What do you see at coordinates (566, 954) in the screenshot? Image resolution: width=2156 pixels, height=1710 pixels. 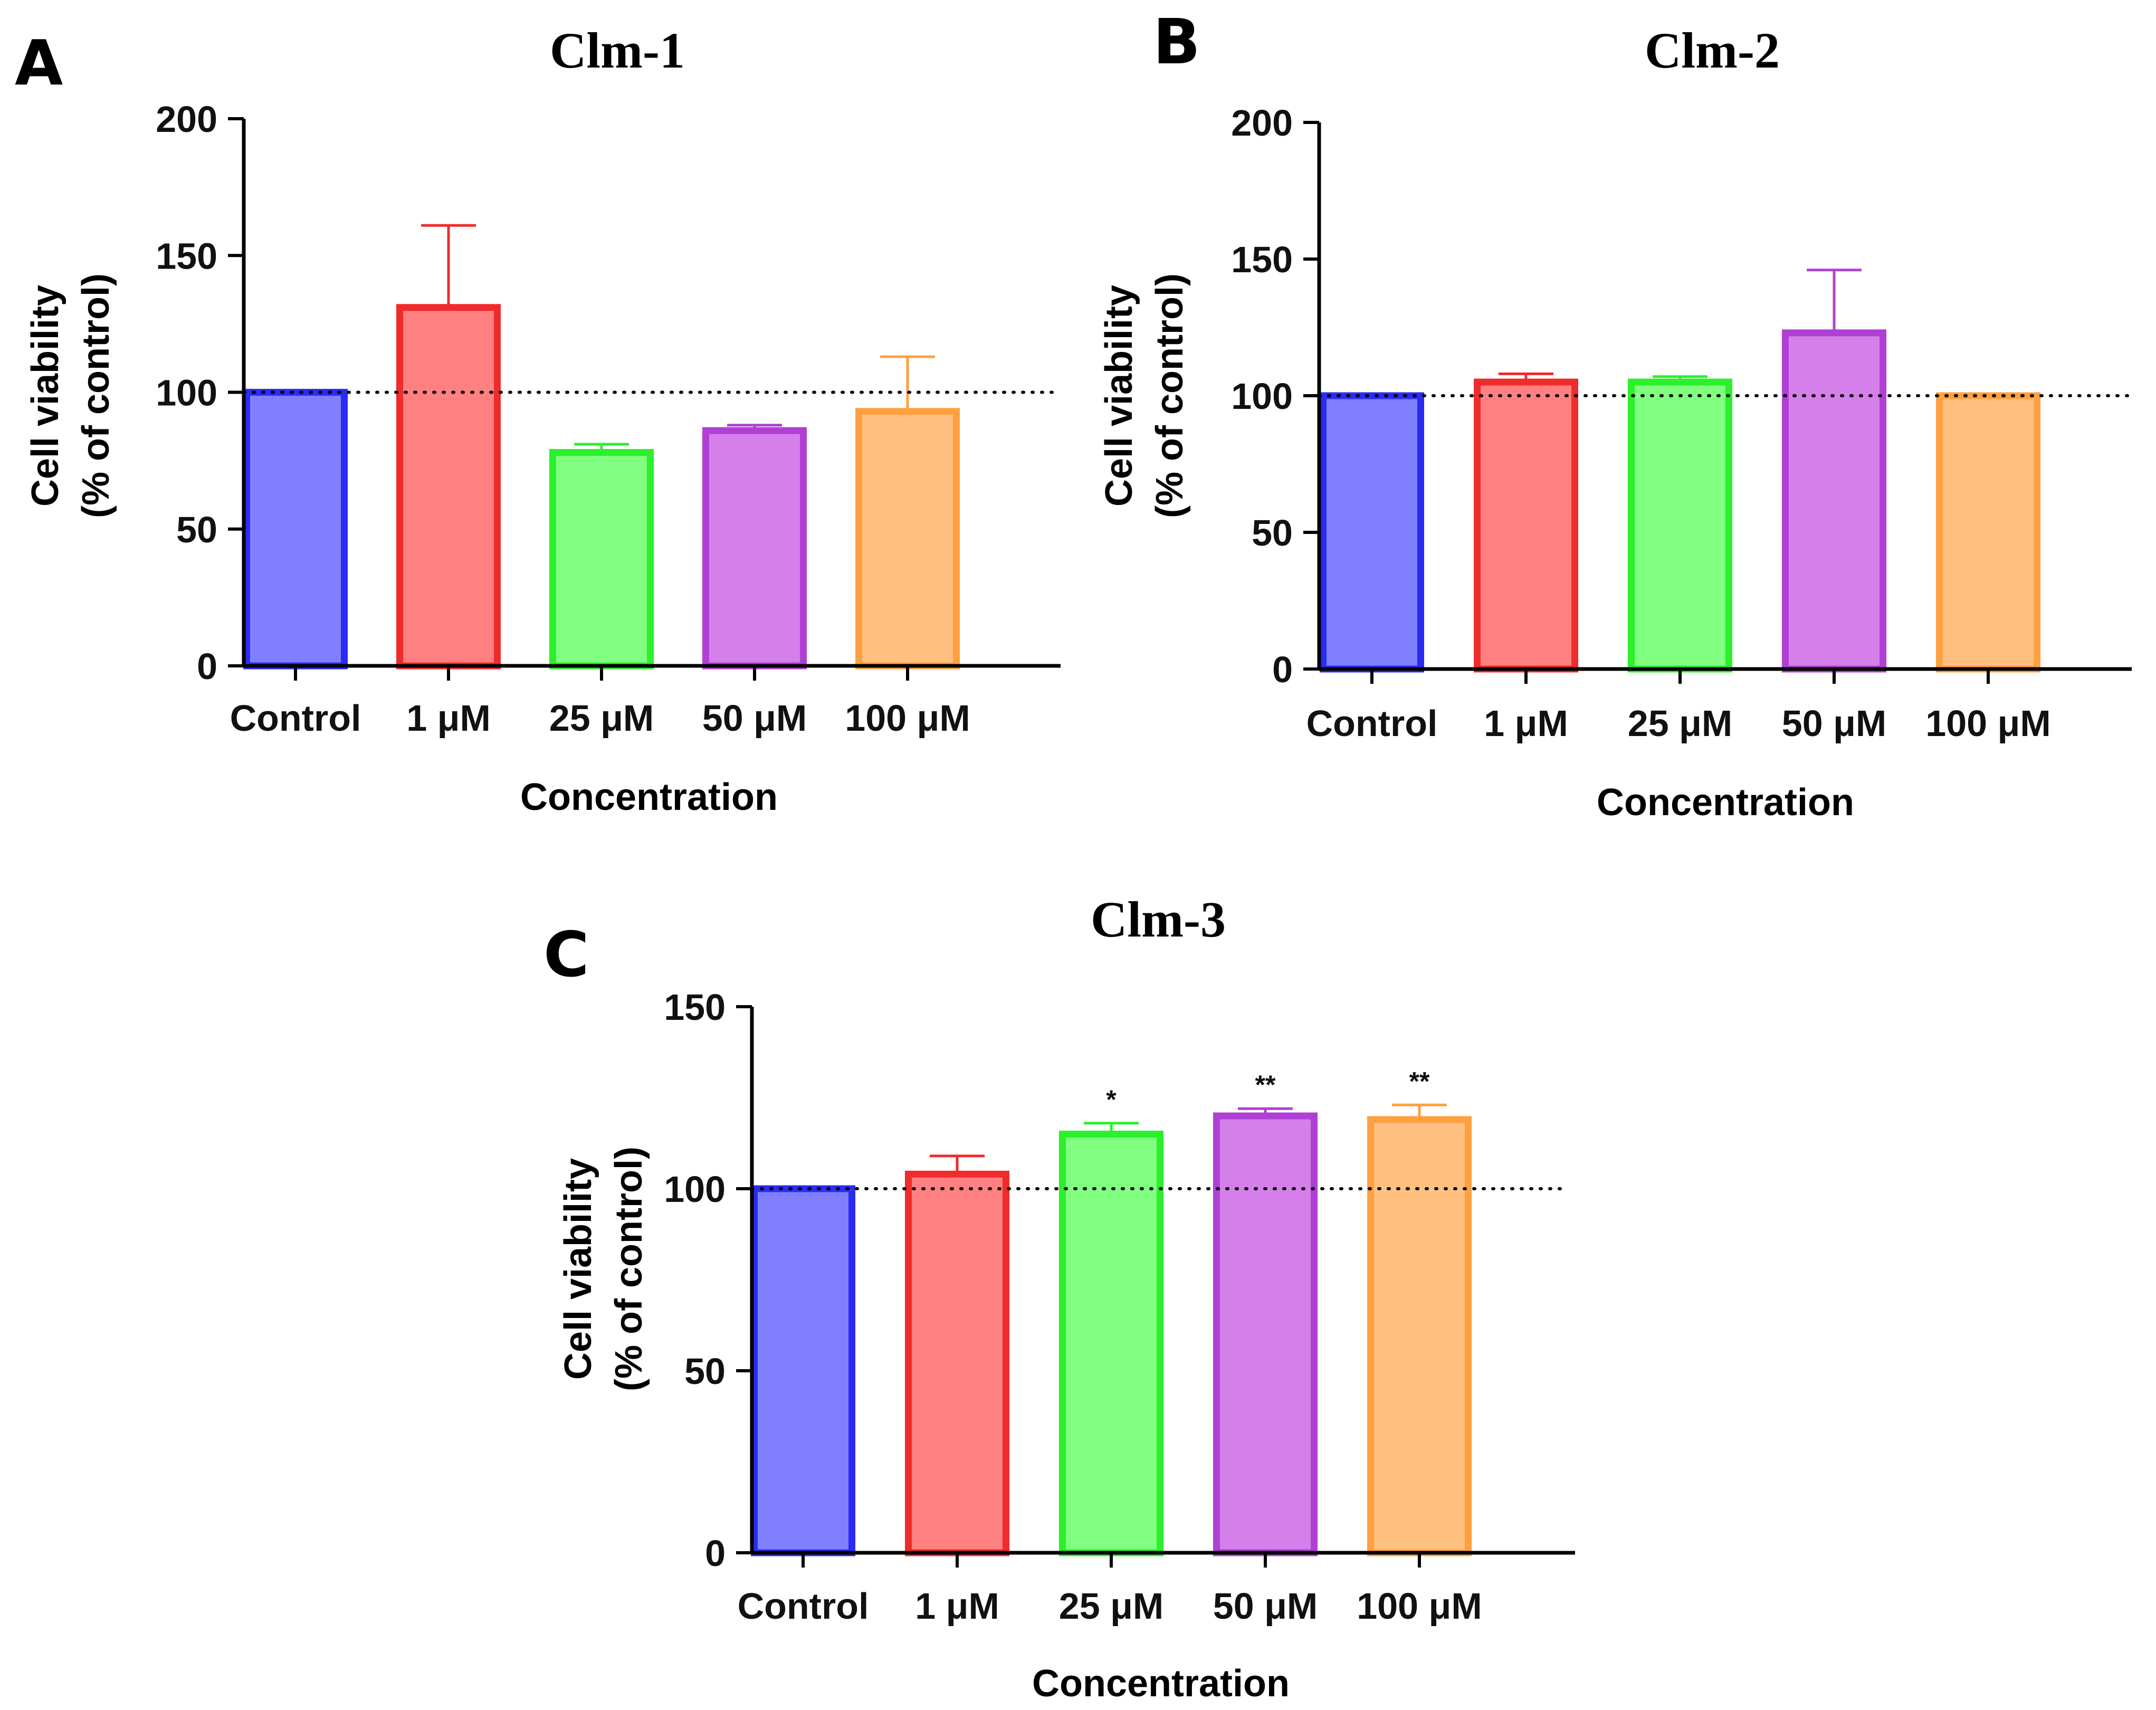 I see `panel-letter: C` at bounding box center [566, 954].